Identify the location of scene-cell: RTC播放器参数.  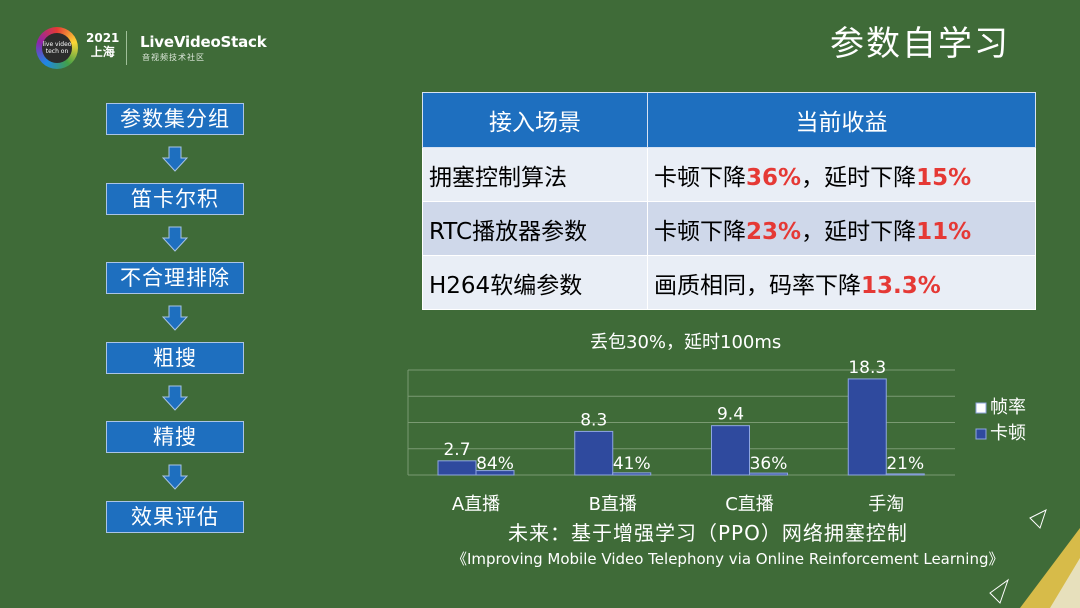
(535, 228).